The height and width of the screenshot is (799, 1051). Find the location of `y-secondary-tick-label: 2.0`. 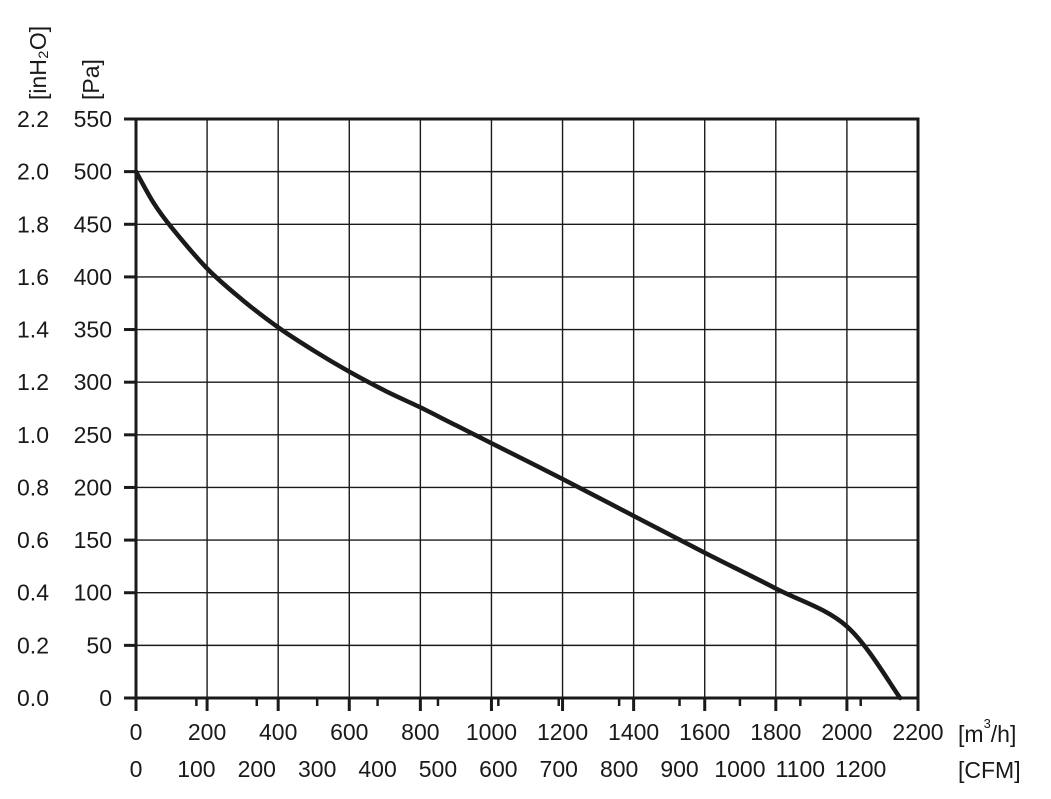

y-secondary-tick-label: 2.0 is located at coordinates (33, 172).